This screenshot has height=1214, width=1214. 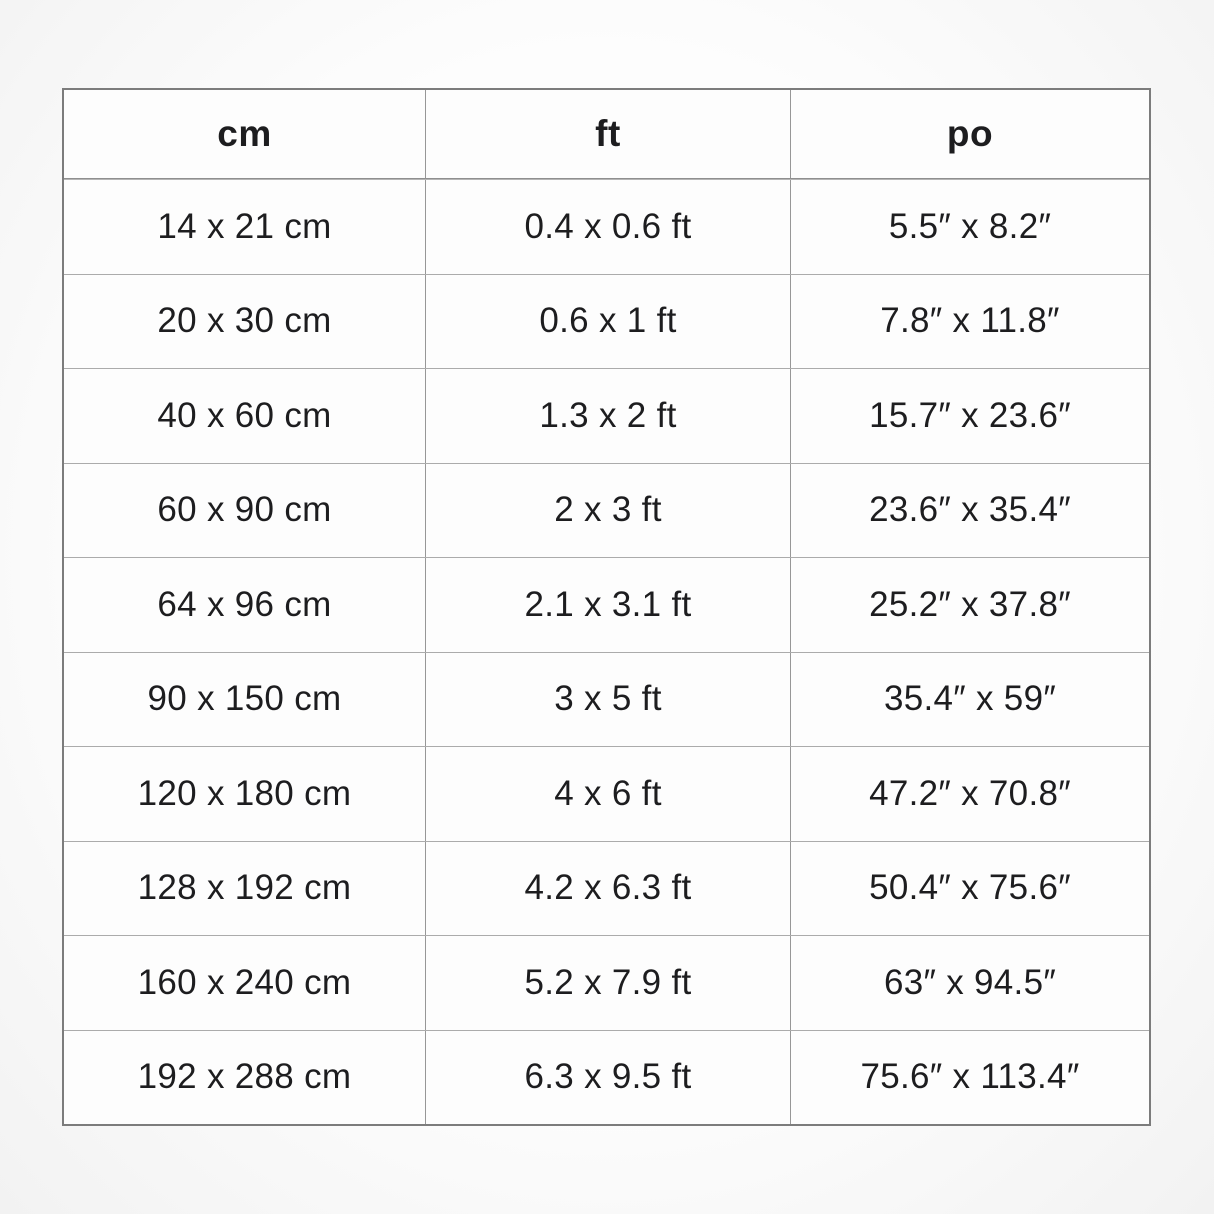 What do you see at coordinates (969, 134) in the screenshot?
I see `column-header-po: po` at bounding box center [969, 134].